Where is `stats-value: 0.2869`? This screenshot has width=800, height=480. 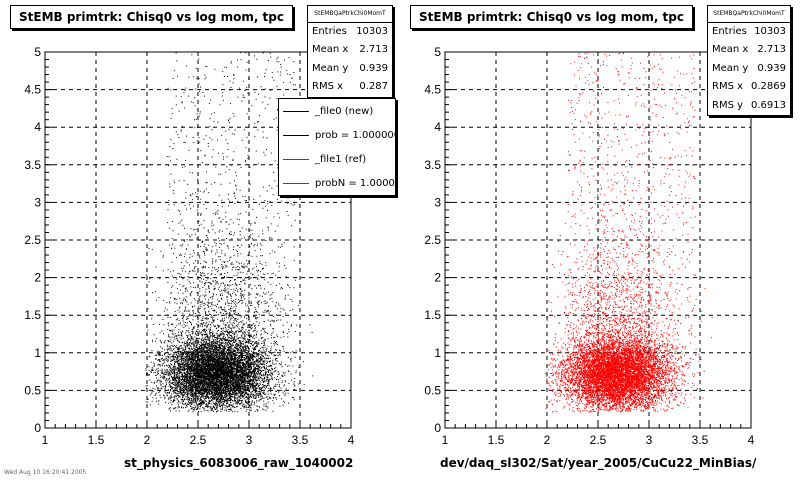
stats-value: 0.2869 is located at coordinates (768, 87).